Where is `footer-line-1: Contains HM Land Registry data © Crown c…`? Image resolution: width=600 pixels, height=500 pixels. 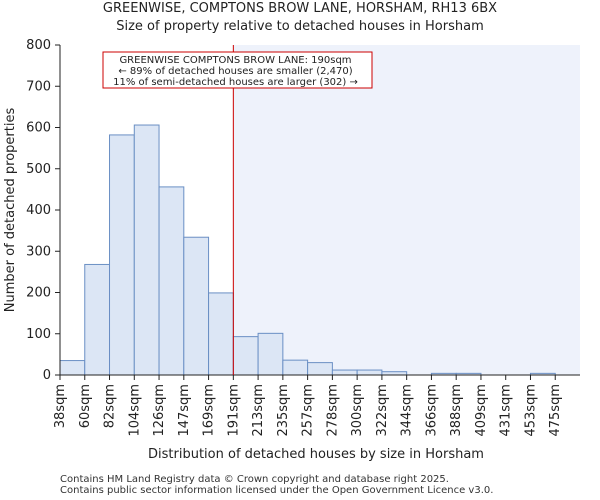 footer-line-1: Contains HM Land Registry data © Crown c… is located at coordinates (254, 479).